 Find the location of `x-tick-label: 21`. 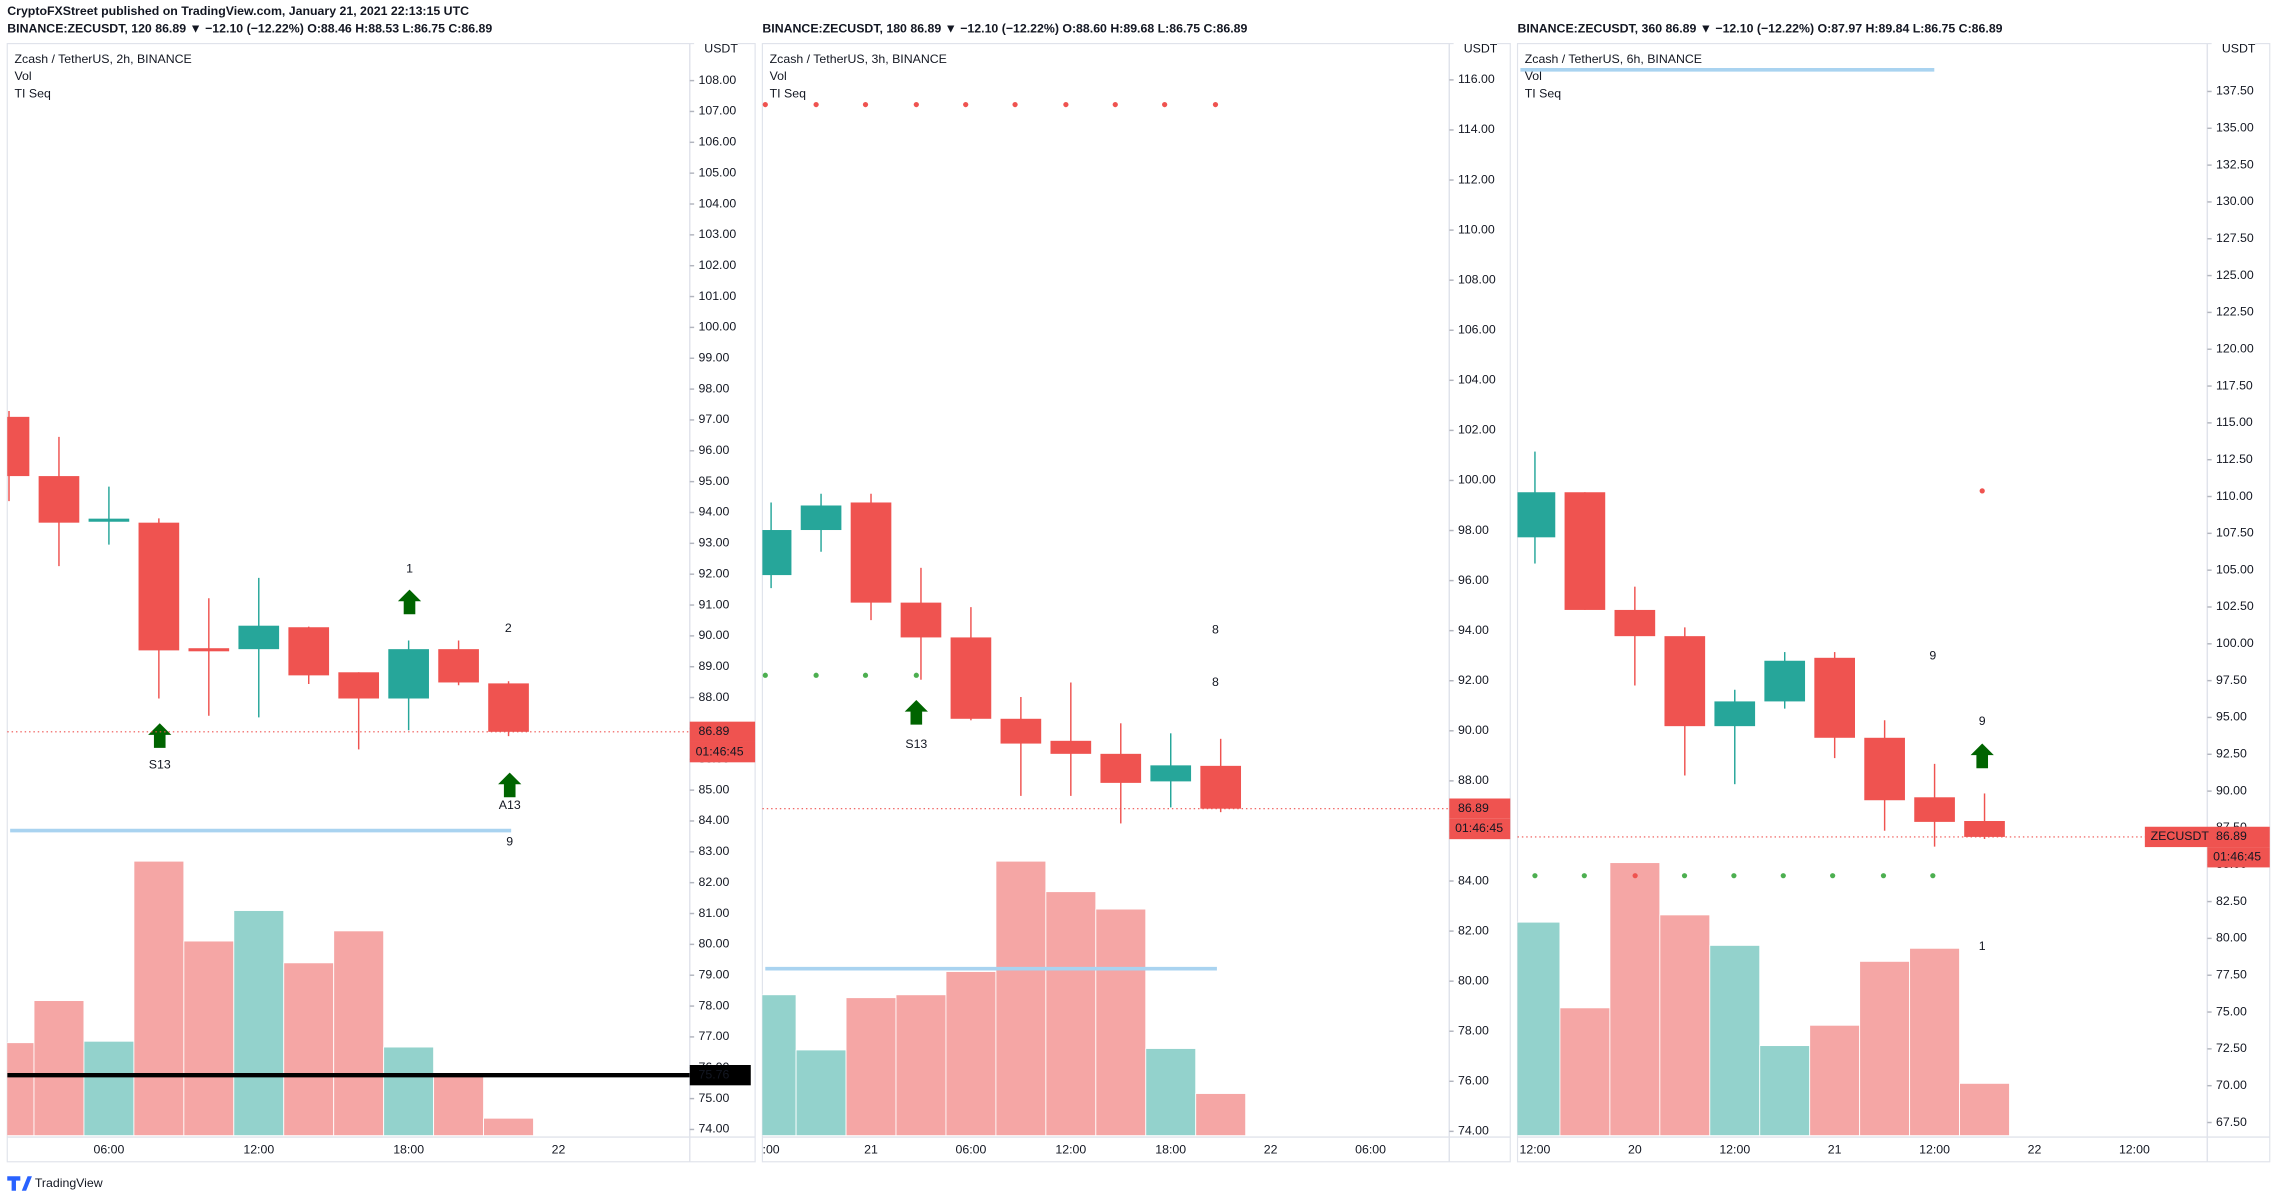

x-tick-label: 21 is located at coordinates (1835, 1149).